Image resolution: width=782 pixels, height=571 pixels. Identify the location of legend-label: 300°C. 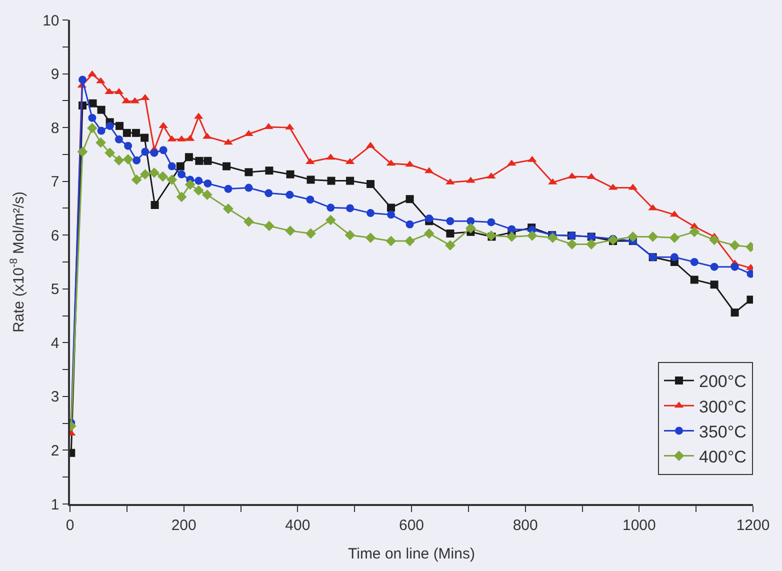
(722, 406).